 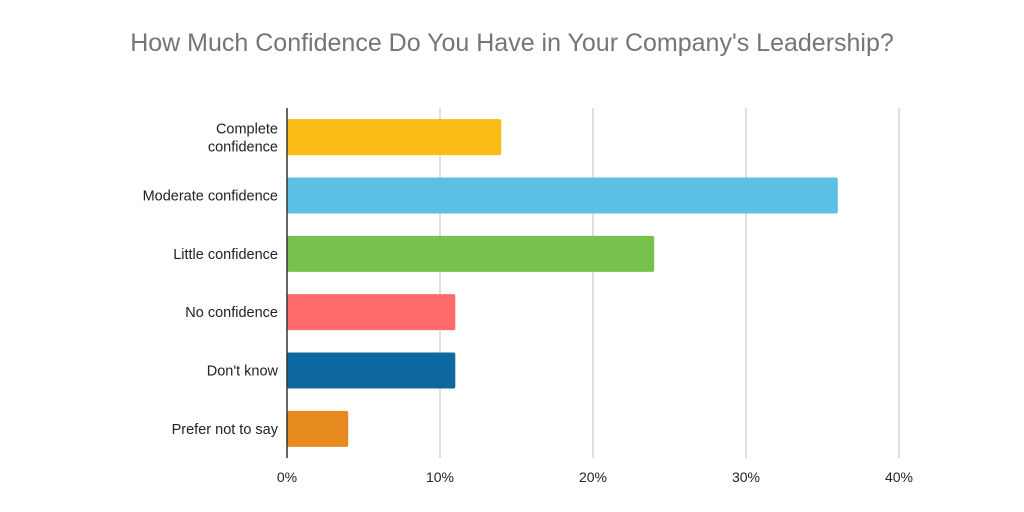 I want to click on x-tick-label: 0%, so click(x=287, y=477).